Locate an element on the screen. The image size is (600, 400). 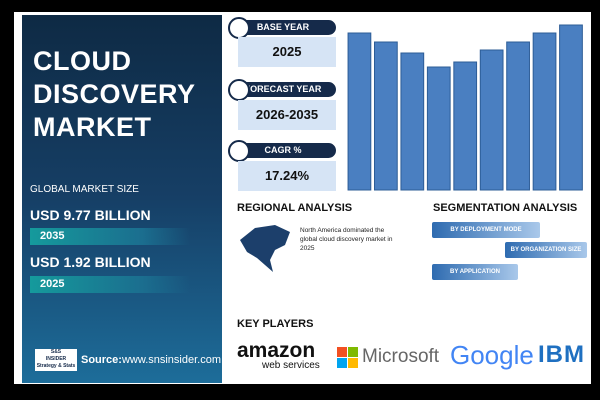
logo-text: INSIDER is located at coordinates (56, 359).